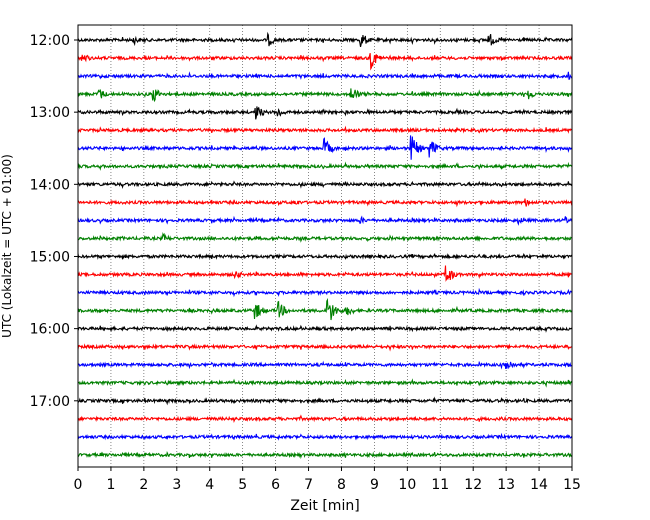 The width and height of the screenshot is (650, 520). I want to click on x-tick-label: 6, so click(275, 485).